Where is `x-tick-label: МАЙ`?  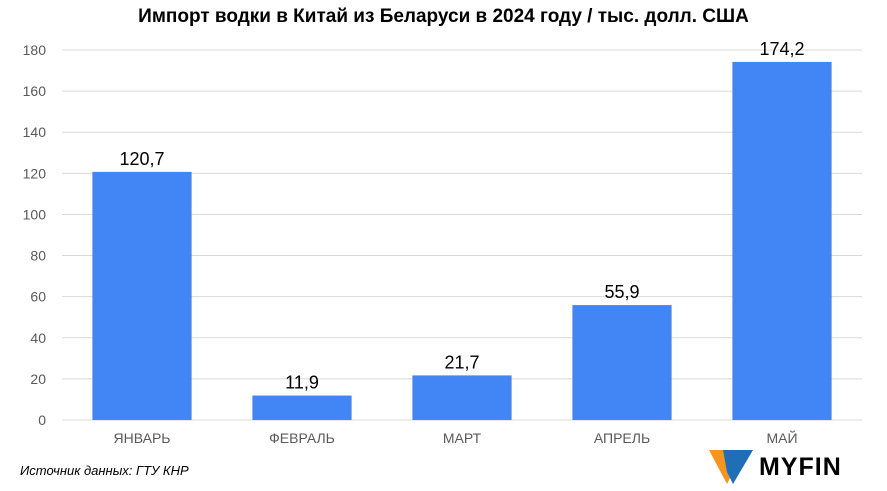 x-tick-label: МАЙ is located at coordinates (781, 437).